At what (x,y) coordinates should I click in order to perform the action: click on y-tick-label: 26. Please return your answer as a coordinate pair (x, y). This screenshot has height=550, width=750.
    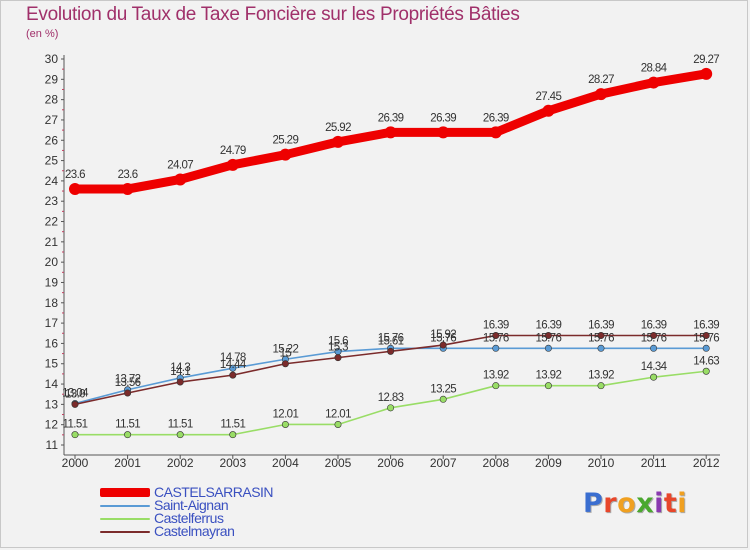
    Looking at the image, I should click on (52, 140).